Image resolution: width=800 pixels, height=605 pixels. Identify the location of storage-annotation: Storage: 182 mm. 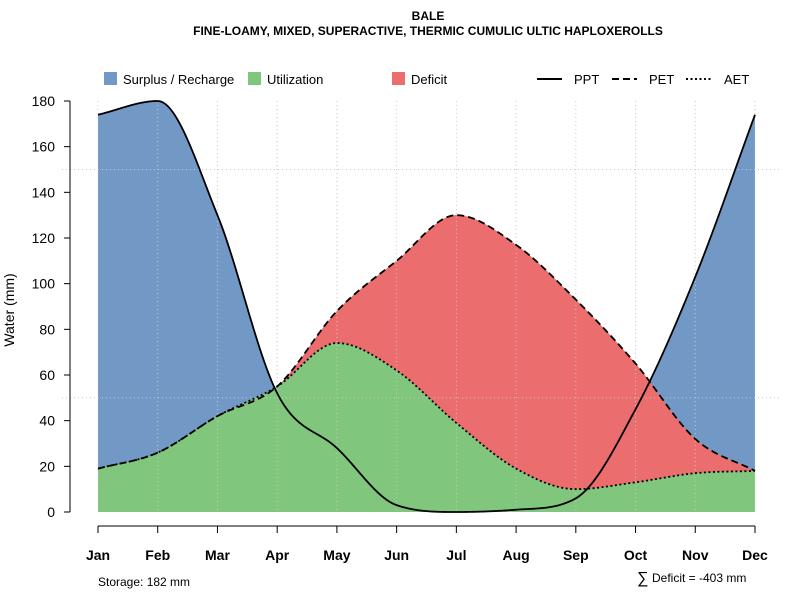
(144, 582).